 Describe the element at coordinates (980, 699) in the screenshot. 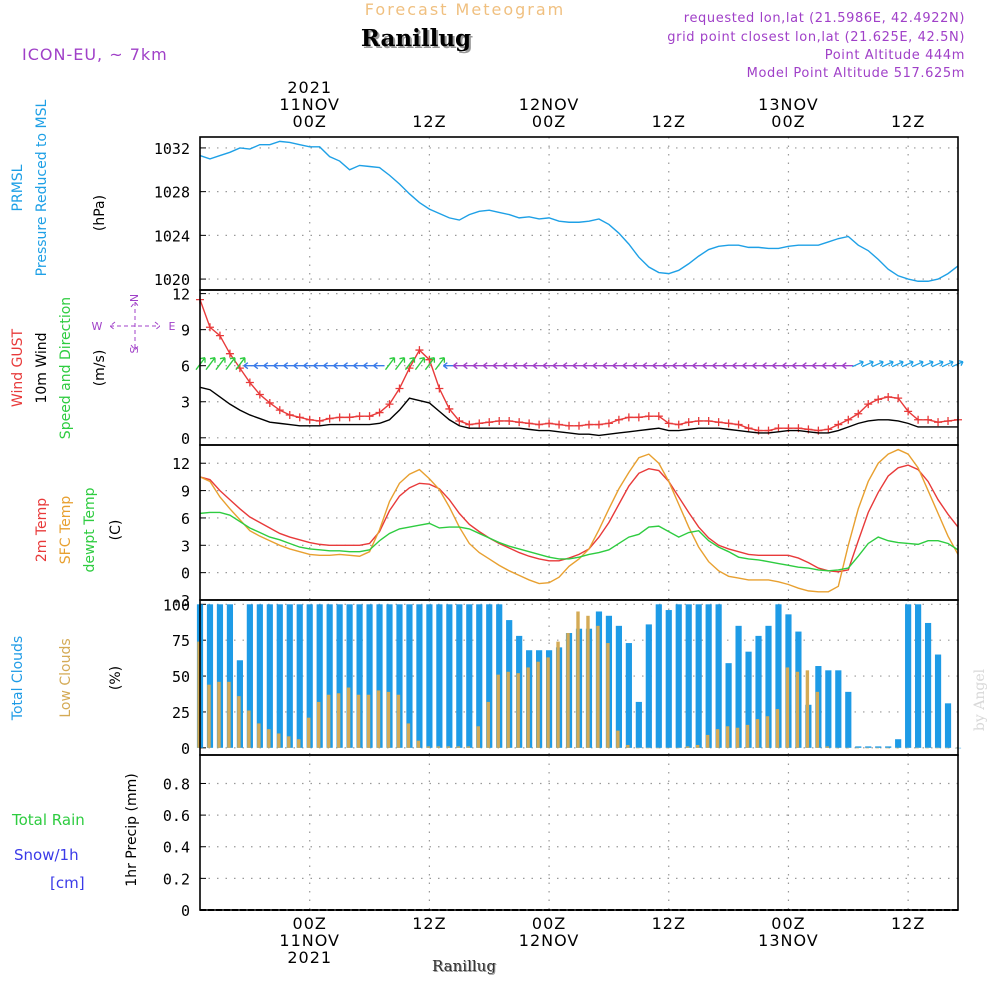

I see `watermark: by Angel` at that location.